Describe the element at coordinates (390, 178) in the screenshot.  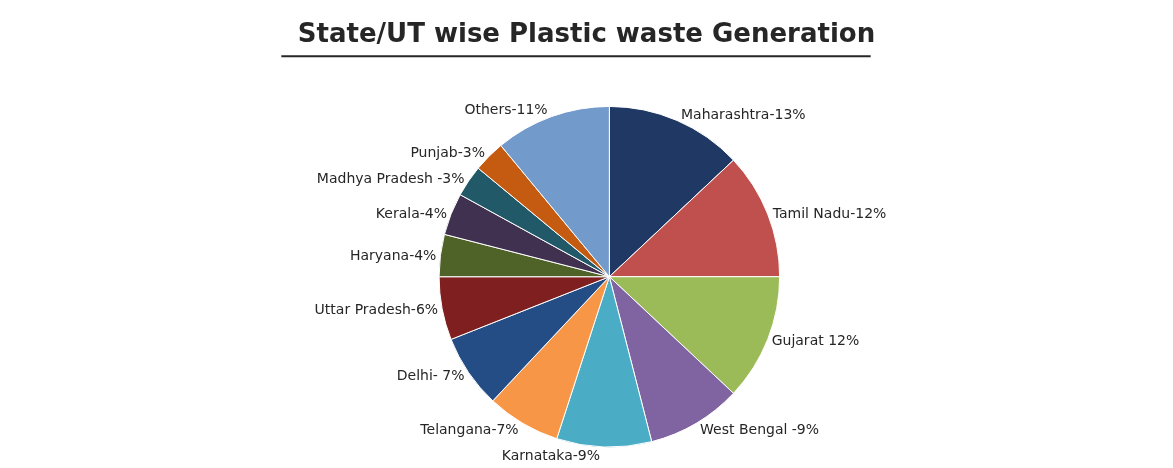
I see `slice-label: Madhya Pradesh -3%` at that location.